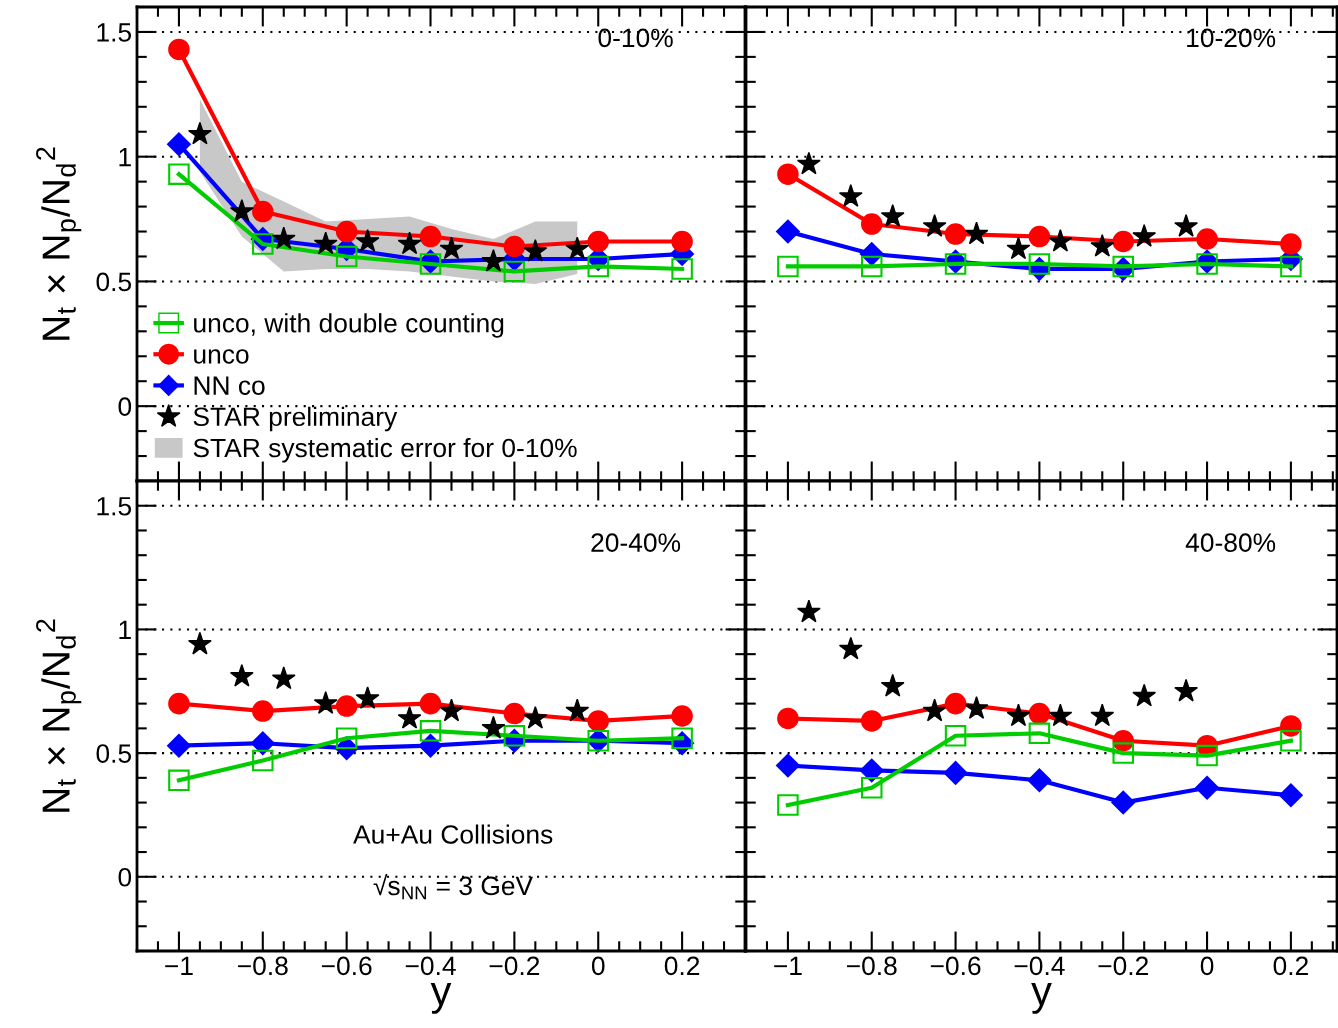 The width and height of the screenshot is (1338, 1028). What do you see at coordinates (635, 38) in the screenshot?
I see `annotation: 0-10%` at bounding box center [635, 38].